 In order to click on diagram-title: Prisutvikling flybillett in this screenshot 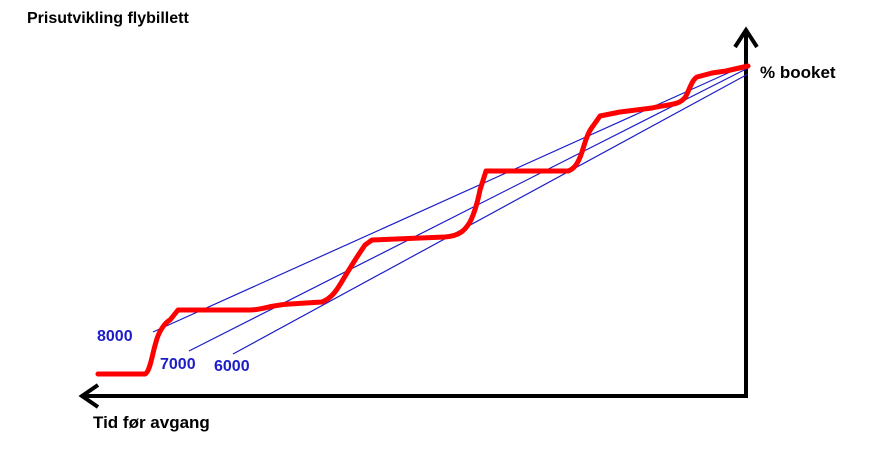, I will do `click(108, 18)`.